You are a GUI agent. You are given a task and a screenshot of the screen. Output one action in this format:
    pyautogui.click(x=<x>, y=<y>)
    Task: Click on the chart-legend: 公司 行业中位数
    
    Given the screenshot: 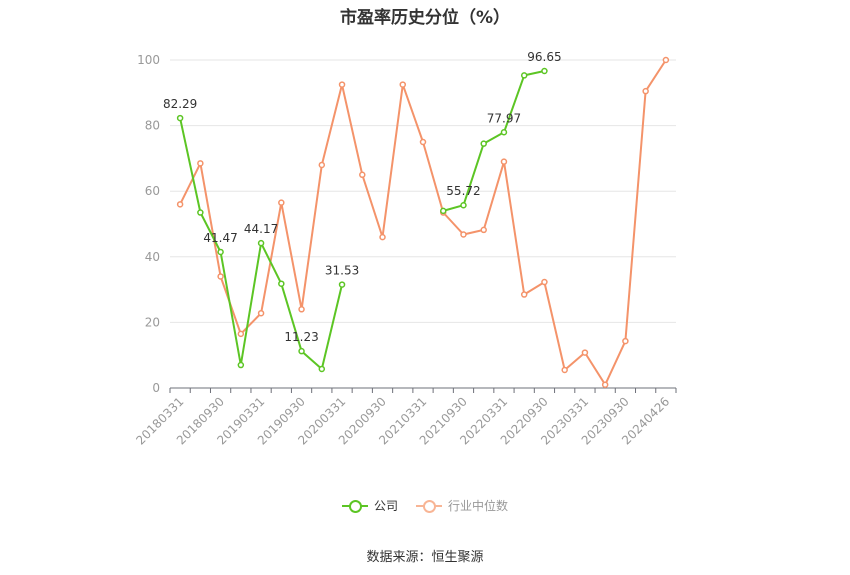 What is the action you would take?
    pyautogui.click(x=425, y=505)
    